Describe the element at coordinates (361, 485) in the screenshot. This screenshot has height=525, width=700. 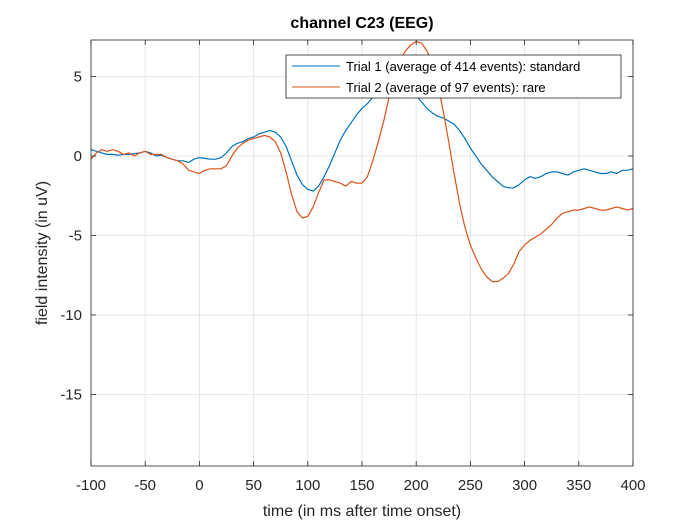
I see `x-tick-label: 150` at that location.